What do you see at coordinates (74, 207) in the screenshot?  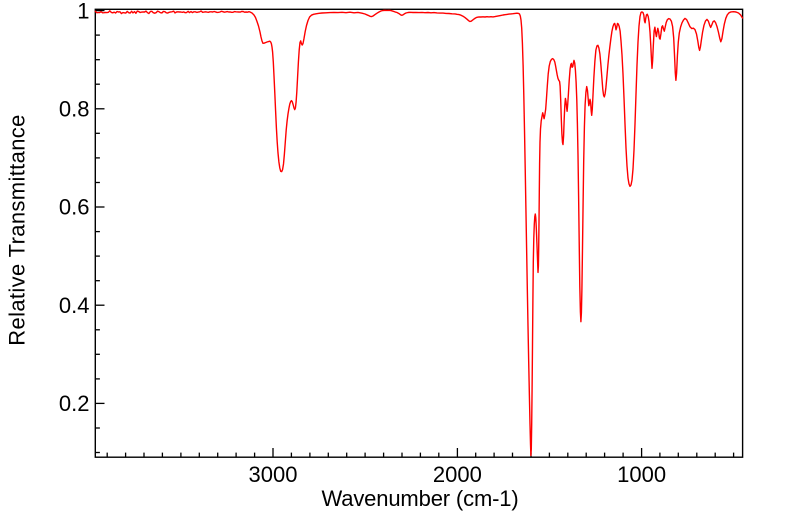 I see `svg-text: 0.6` at bounding box center [74, 207].